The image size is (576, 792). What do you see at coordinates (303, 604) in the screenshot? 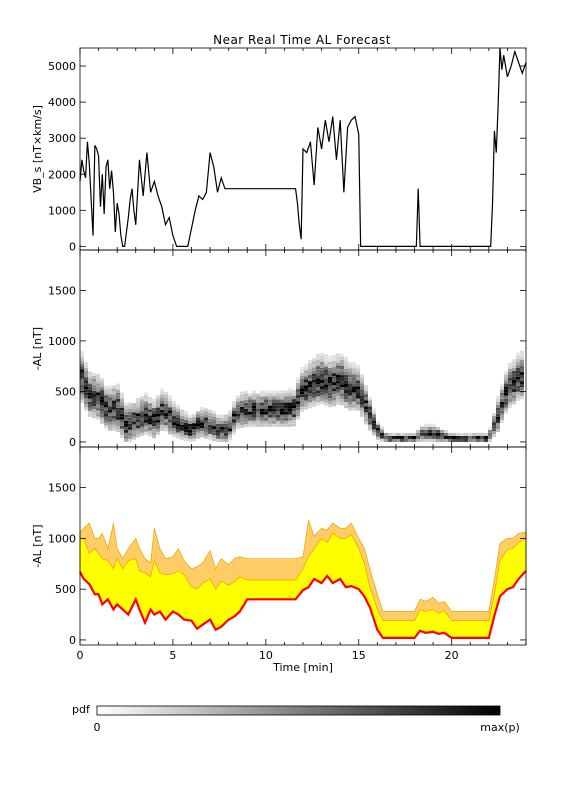
I see `median-forecast-line` at bounding box center [303, 604].